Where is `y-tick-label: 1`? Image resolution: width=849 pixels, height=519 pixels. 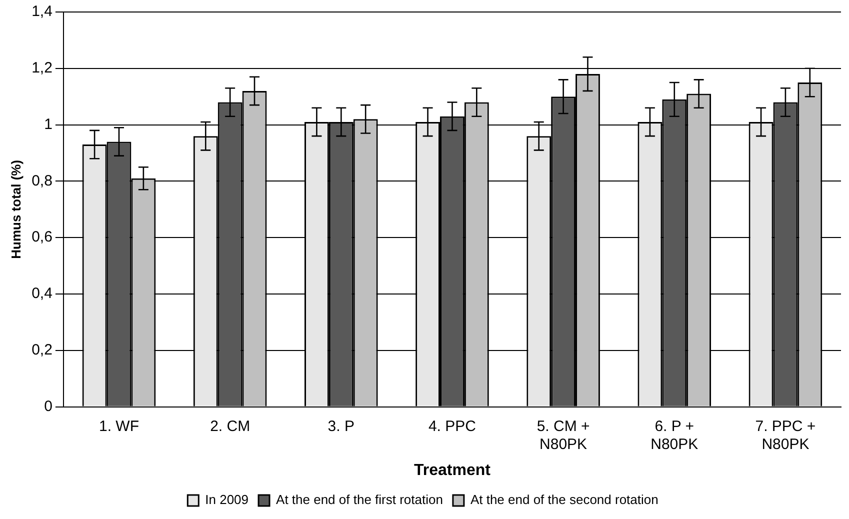
y-tick-label: 1 is located at coordinates (48, 124).